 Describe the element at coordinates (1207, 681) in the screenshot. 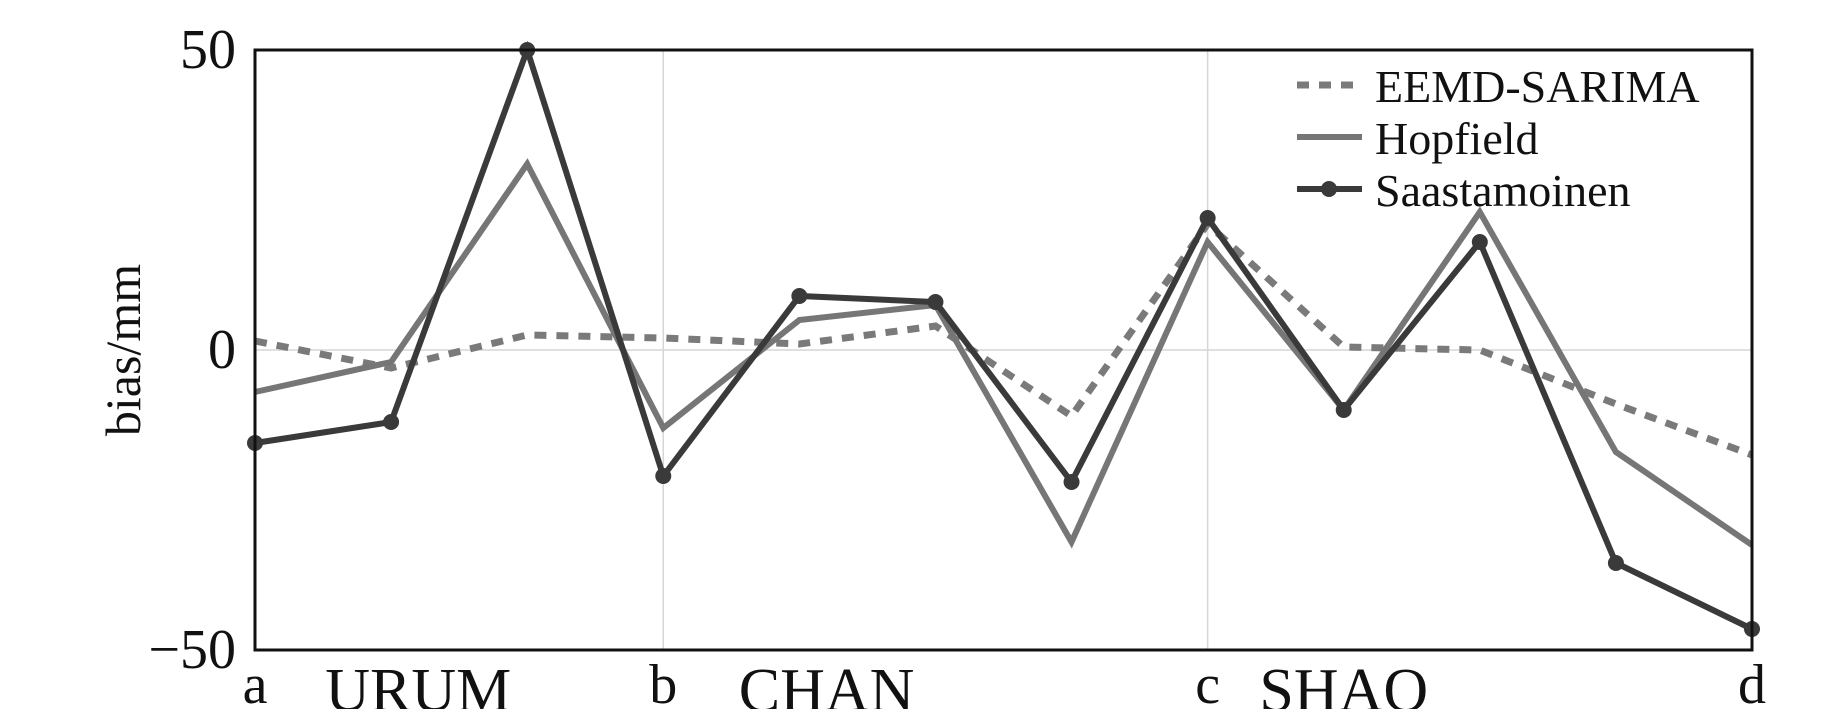

I see `x-tick-label: c` at that location.